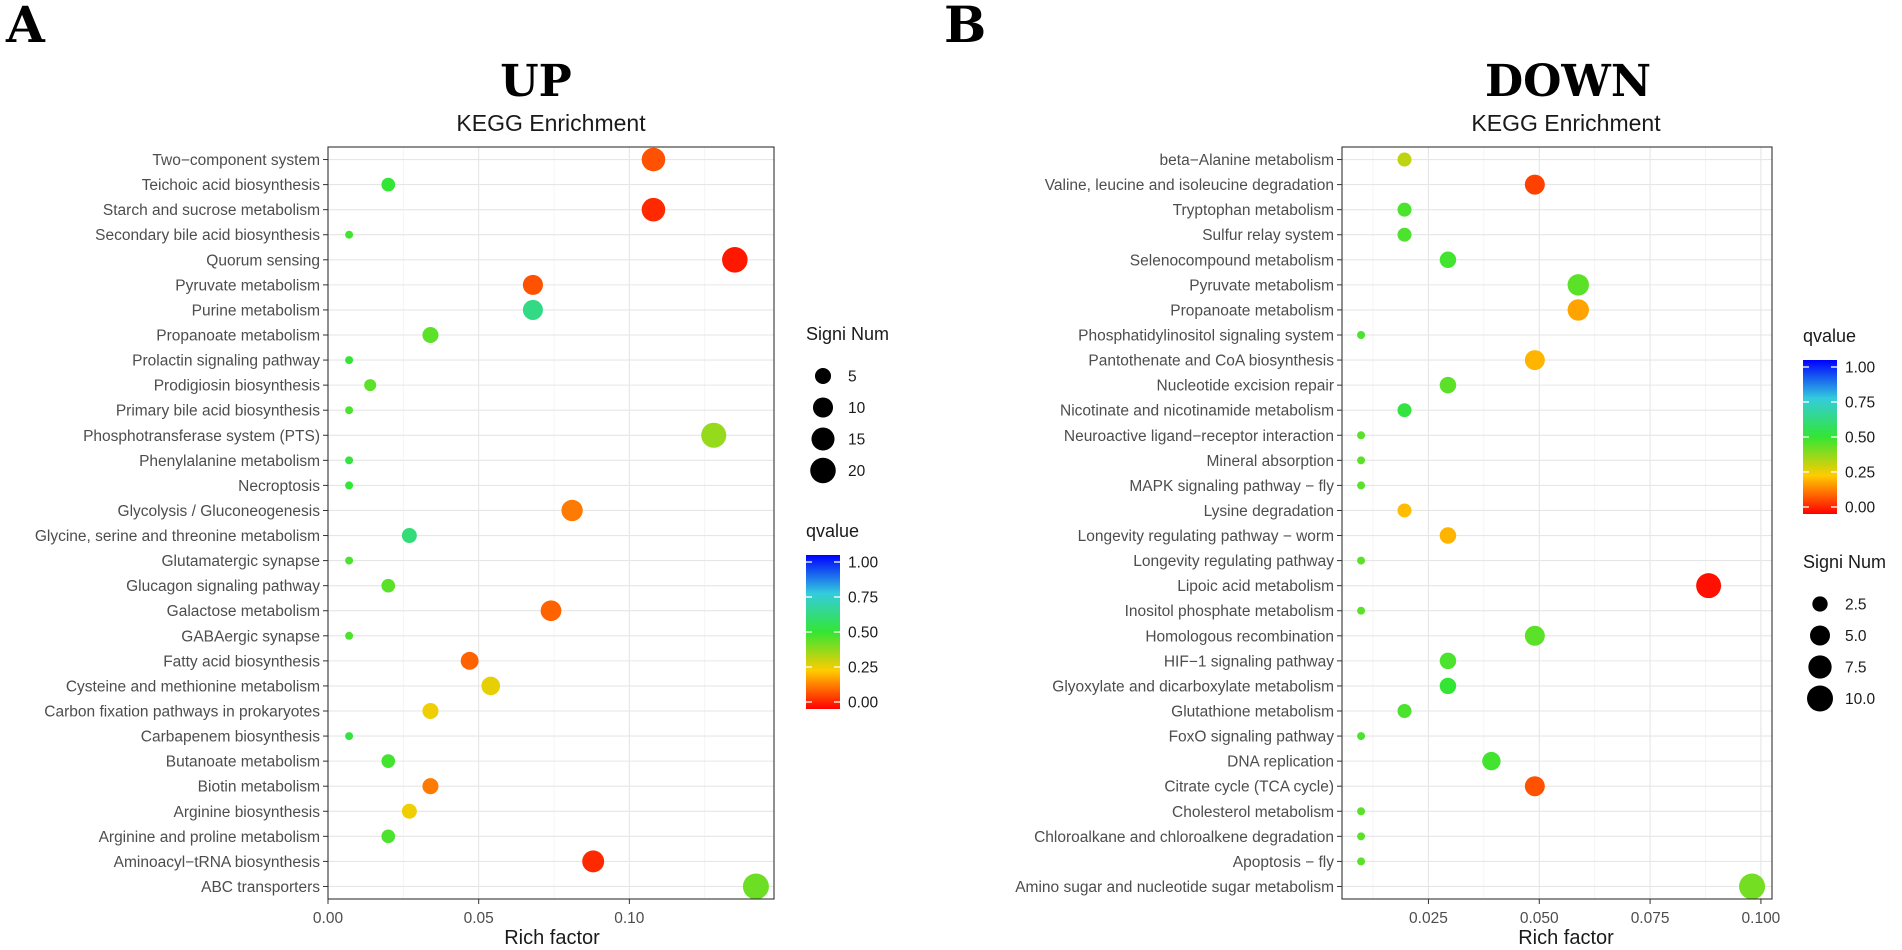 Image resolution: width=1902 pixels, height=950 pixels. What do you see at coordinates (1249, 661) in the screenshot?
I see `category-label: HIF−1 signaling pathway` at bounding box center [1249, 661].